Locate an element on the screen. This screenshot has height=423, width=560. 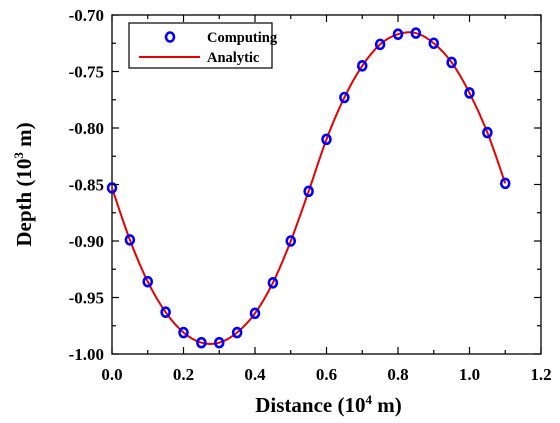
y-tick-label: -0.75 is located at coordinates (86, 72).